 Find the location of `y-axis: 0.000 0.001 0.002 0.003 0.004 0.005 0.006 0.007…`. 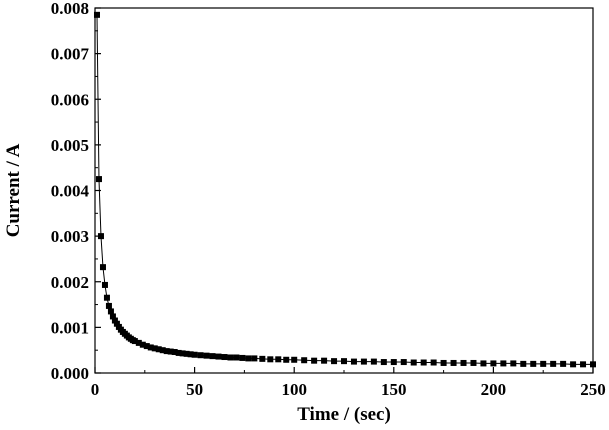

y-axis: 0.000 0.001 0.002 0.003 0.004 0.005 0.006 0.007… is located at coordinates (76, 191).